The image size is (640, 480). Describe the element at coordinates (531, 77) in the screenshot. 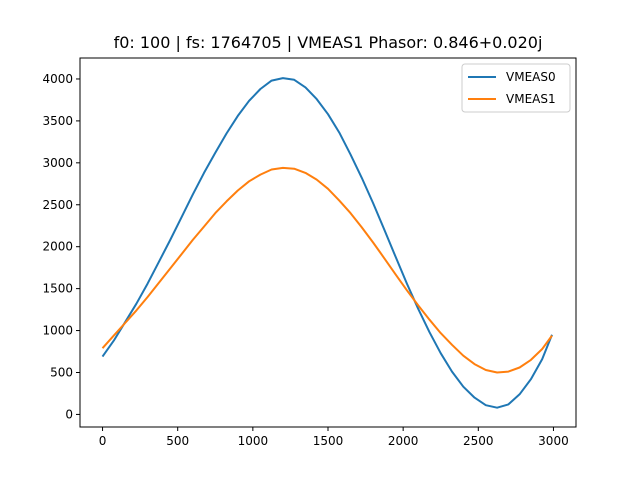

I see `legend-label-vmeas0: VMEAS0` at that location.